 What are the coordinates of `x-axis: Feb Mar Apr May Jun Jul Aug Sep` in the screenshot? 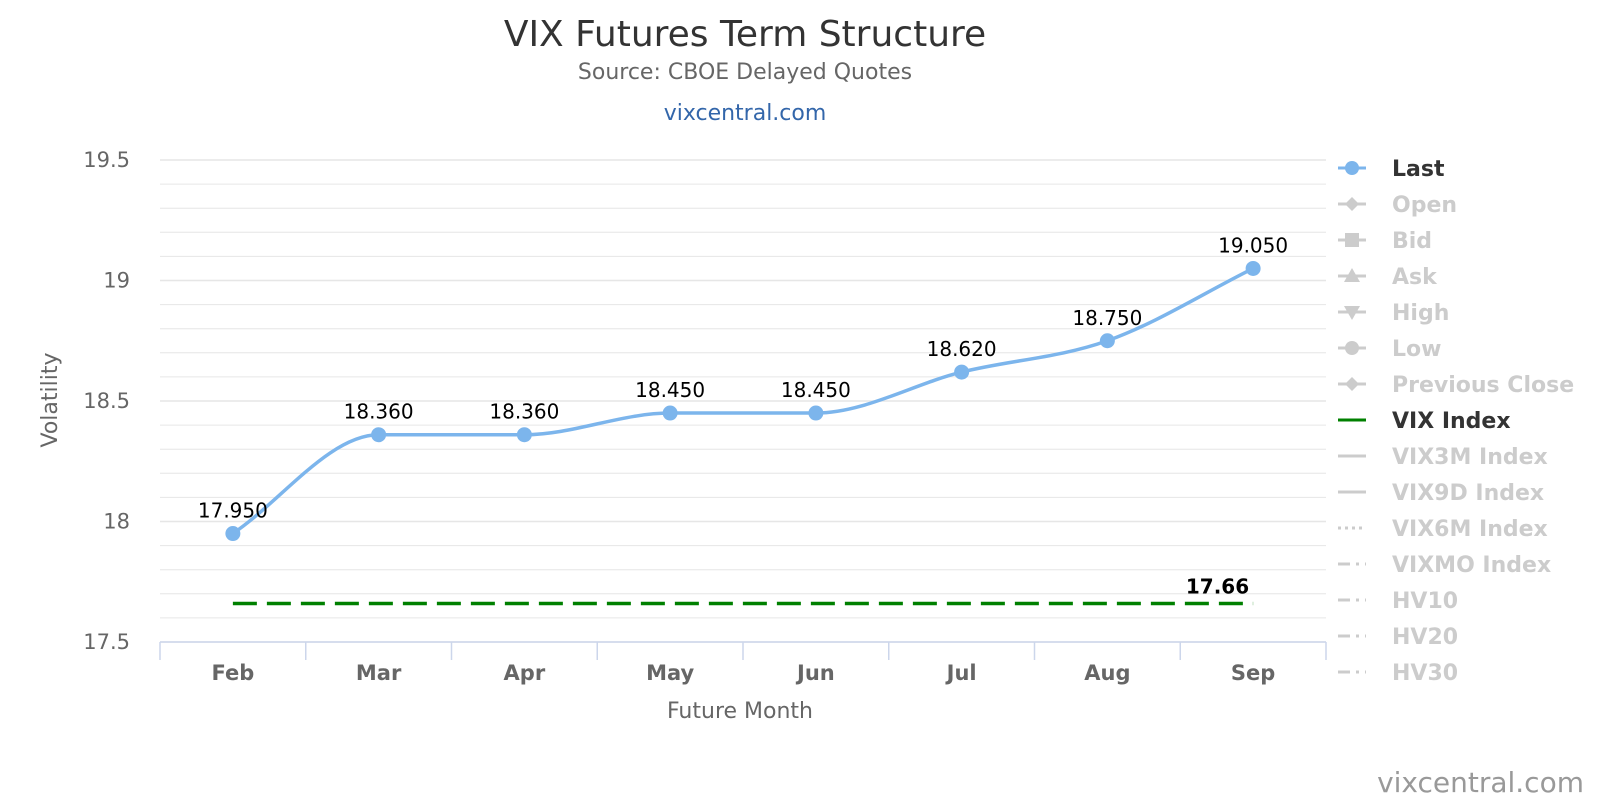 It's located at (743, 663).